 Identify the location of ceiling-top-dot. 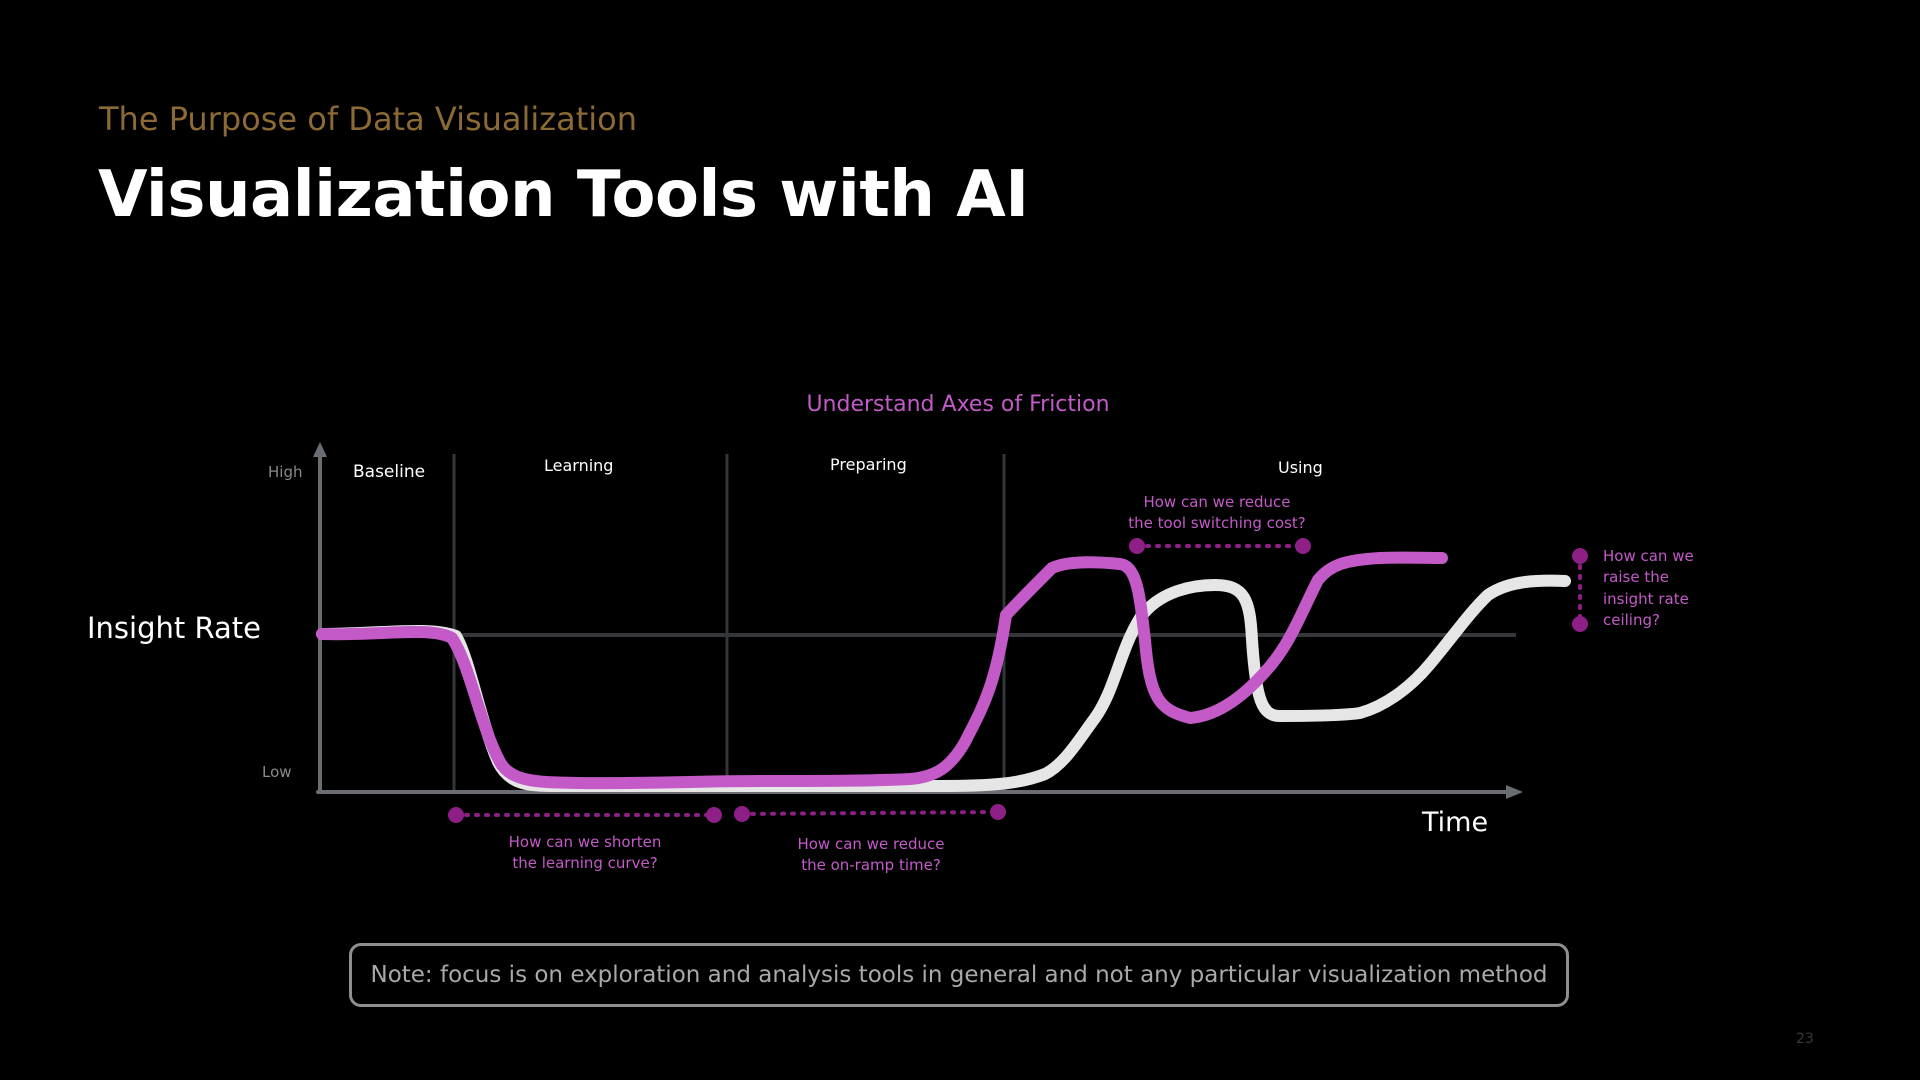
(1580, 556).